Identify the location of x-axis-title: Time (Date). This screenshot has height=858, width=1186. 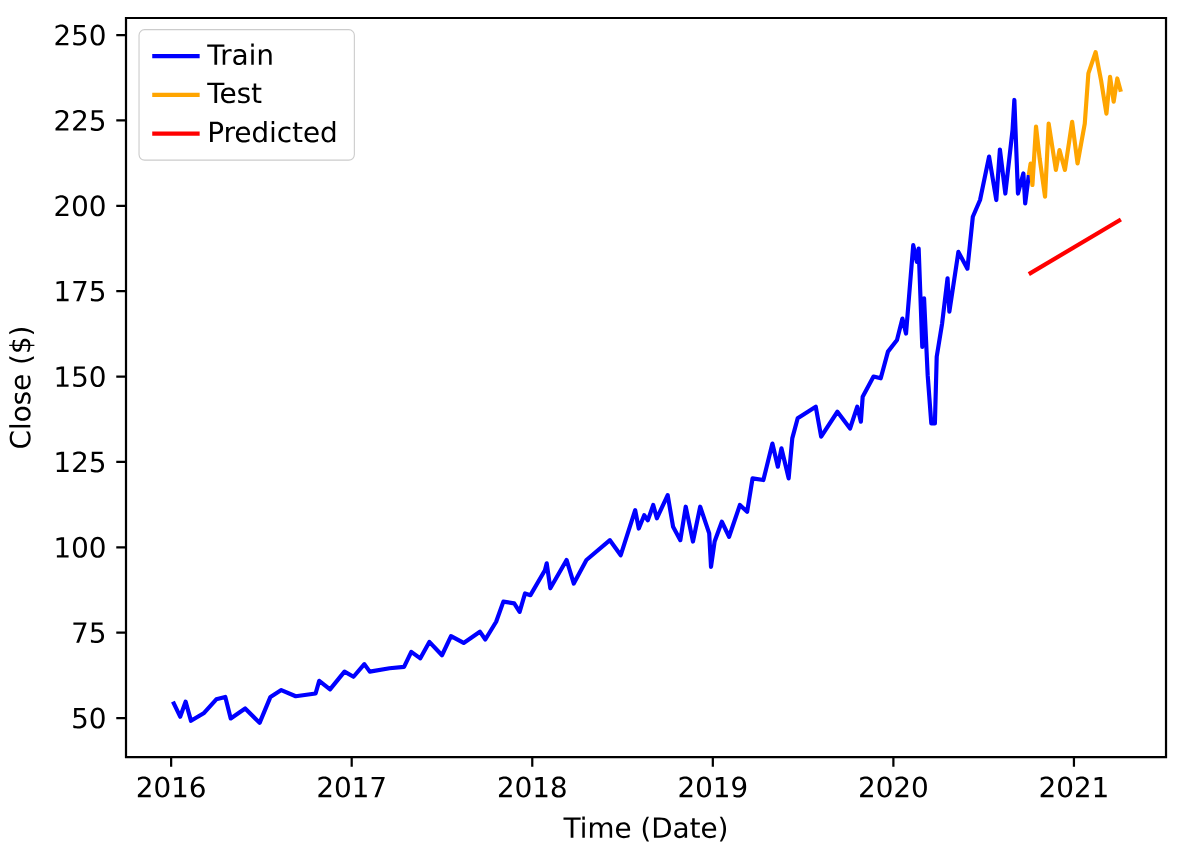
(645, 829).